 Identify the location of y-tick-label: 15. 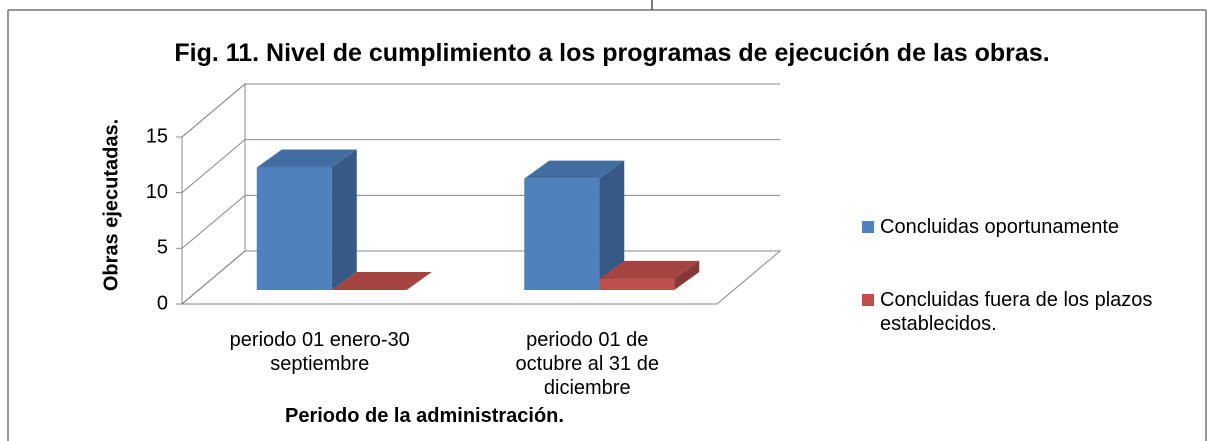
(157, 136).